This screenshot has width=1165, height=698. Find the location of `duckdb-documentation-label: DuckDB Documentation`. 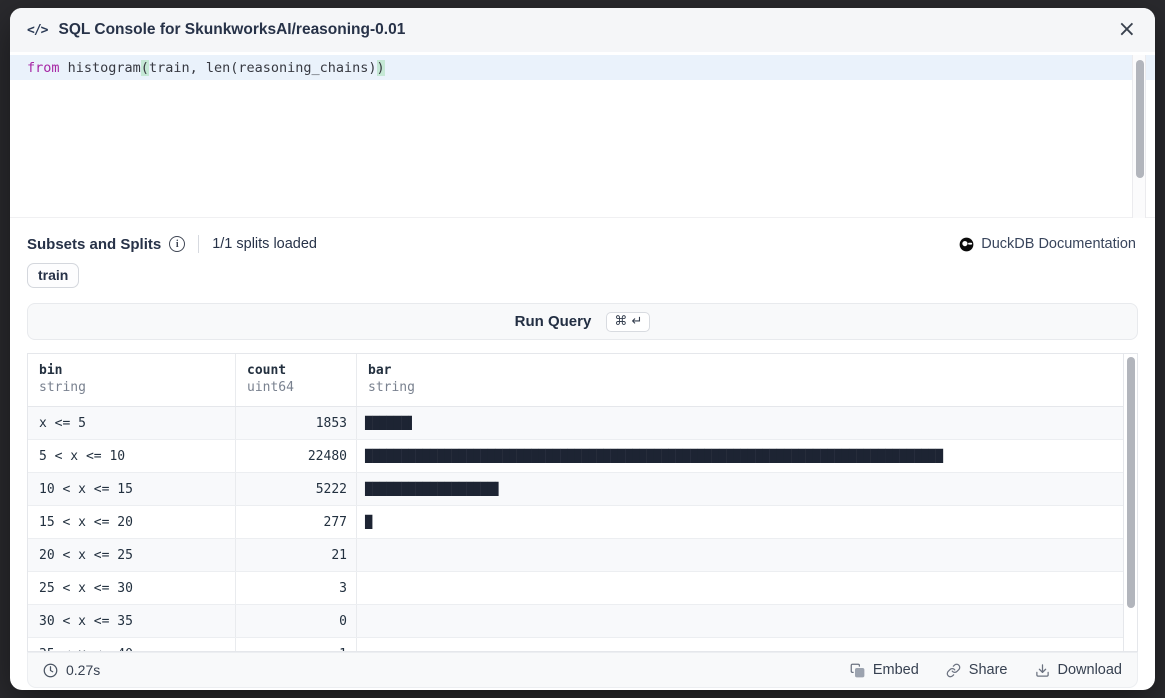

duckdb-documentation-label: DuckDB Documentation is located at coordinates (1058, 244).